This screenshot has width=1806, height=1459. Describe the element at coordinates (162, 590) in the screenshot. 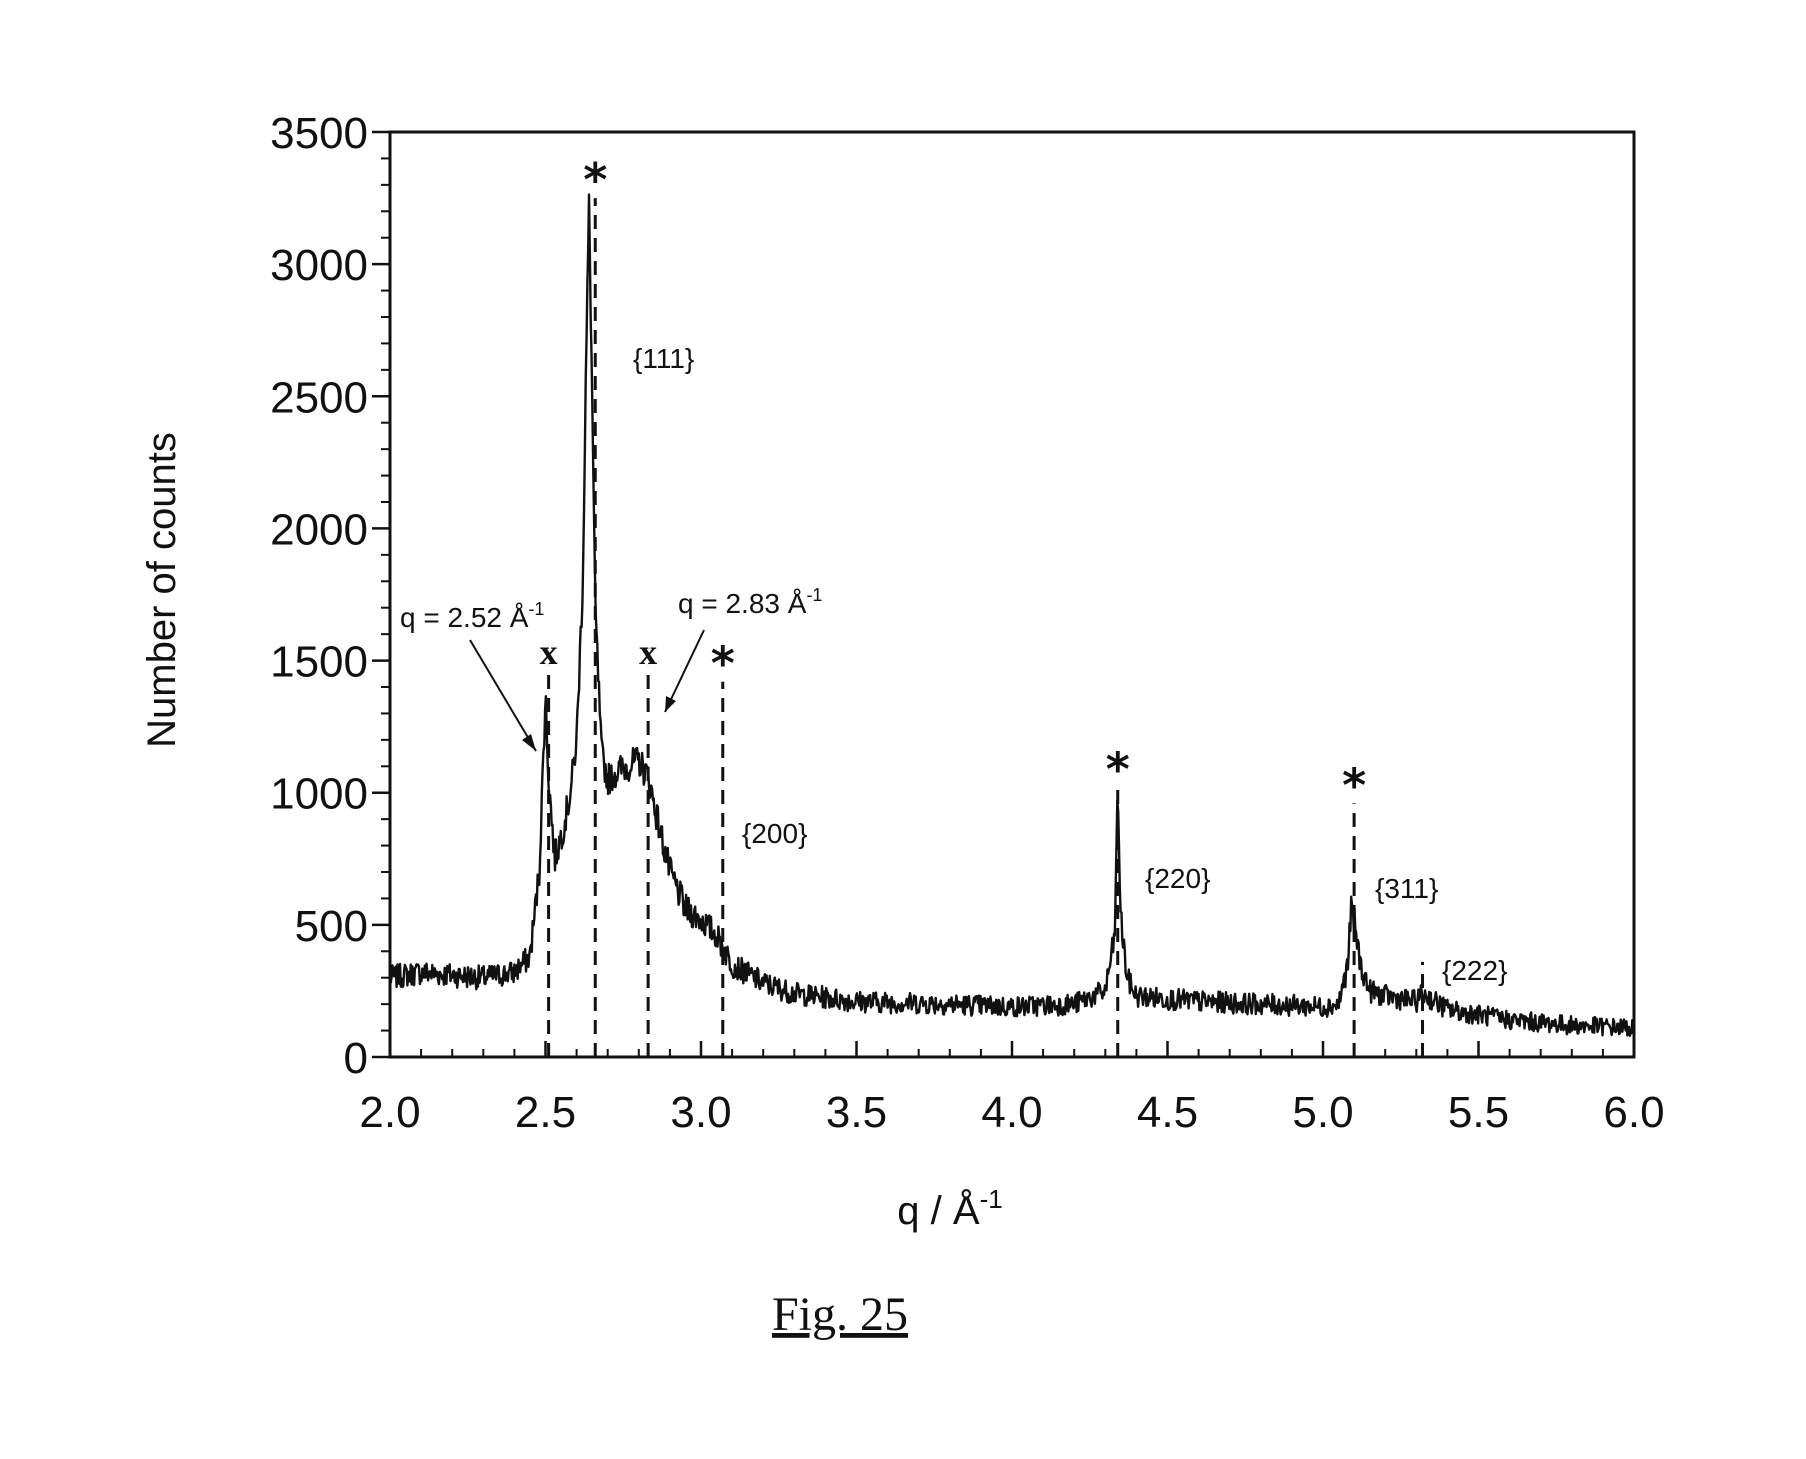

I see `y-axis-title: Number of counts` at that location.